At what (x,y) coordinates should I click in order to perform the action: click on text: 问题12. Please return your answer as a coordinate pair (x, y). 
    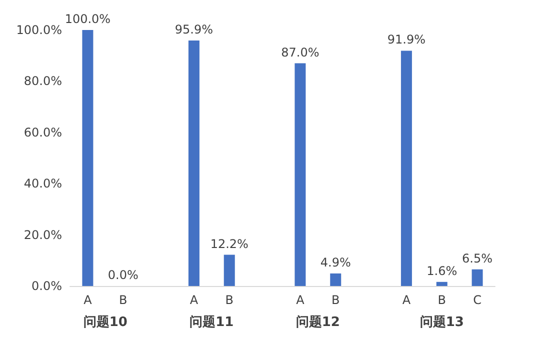
    Looking at the image, I should click on (318, 322).